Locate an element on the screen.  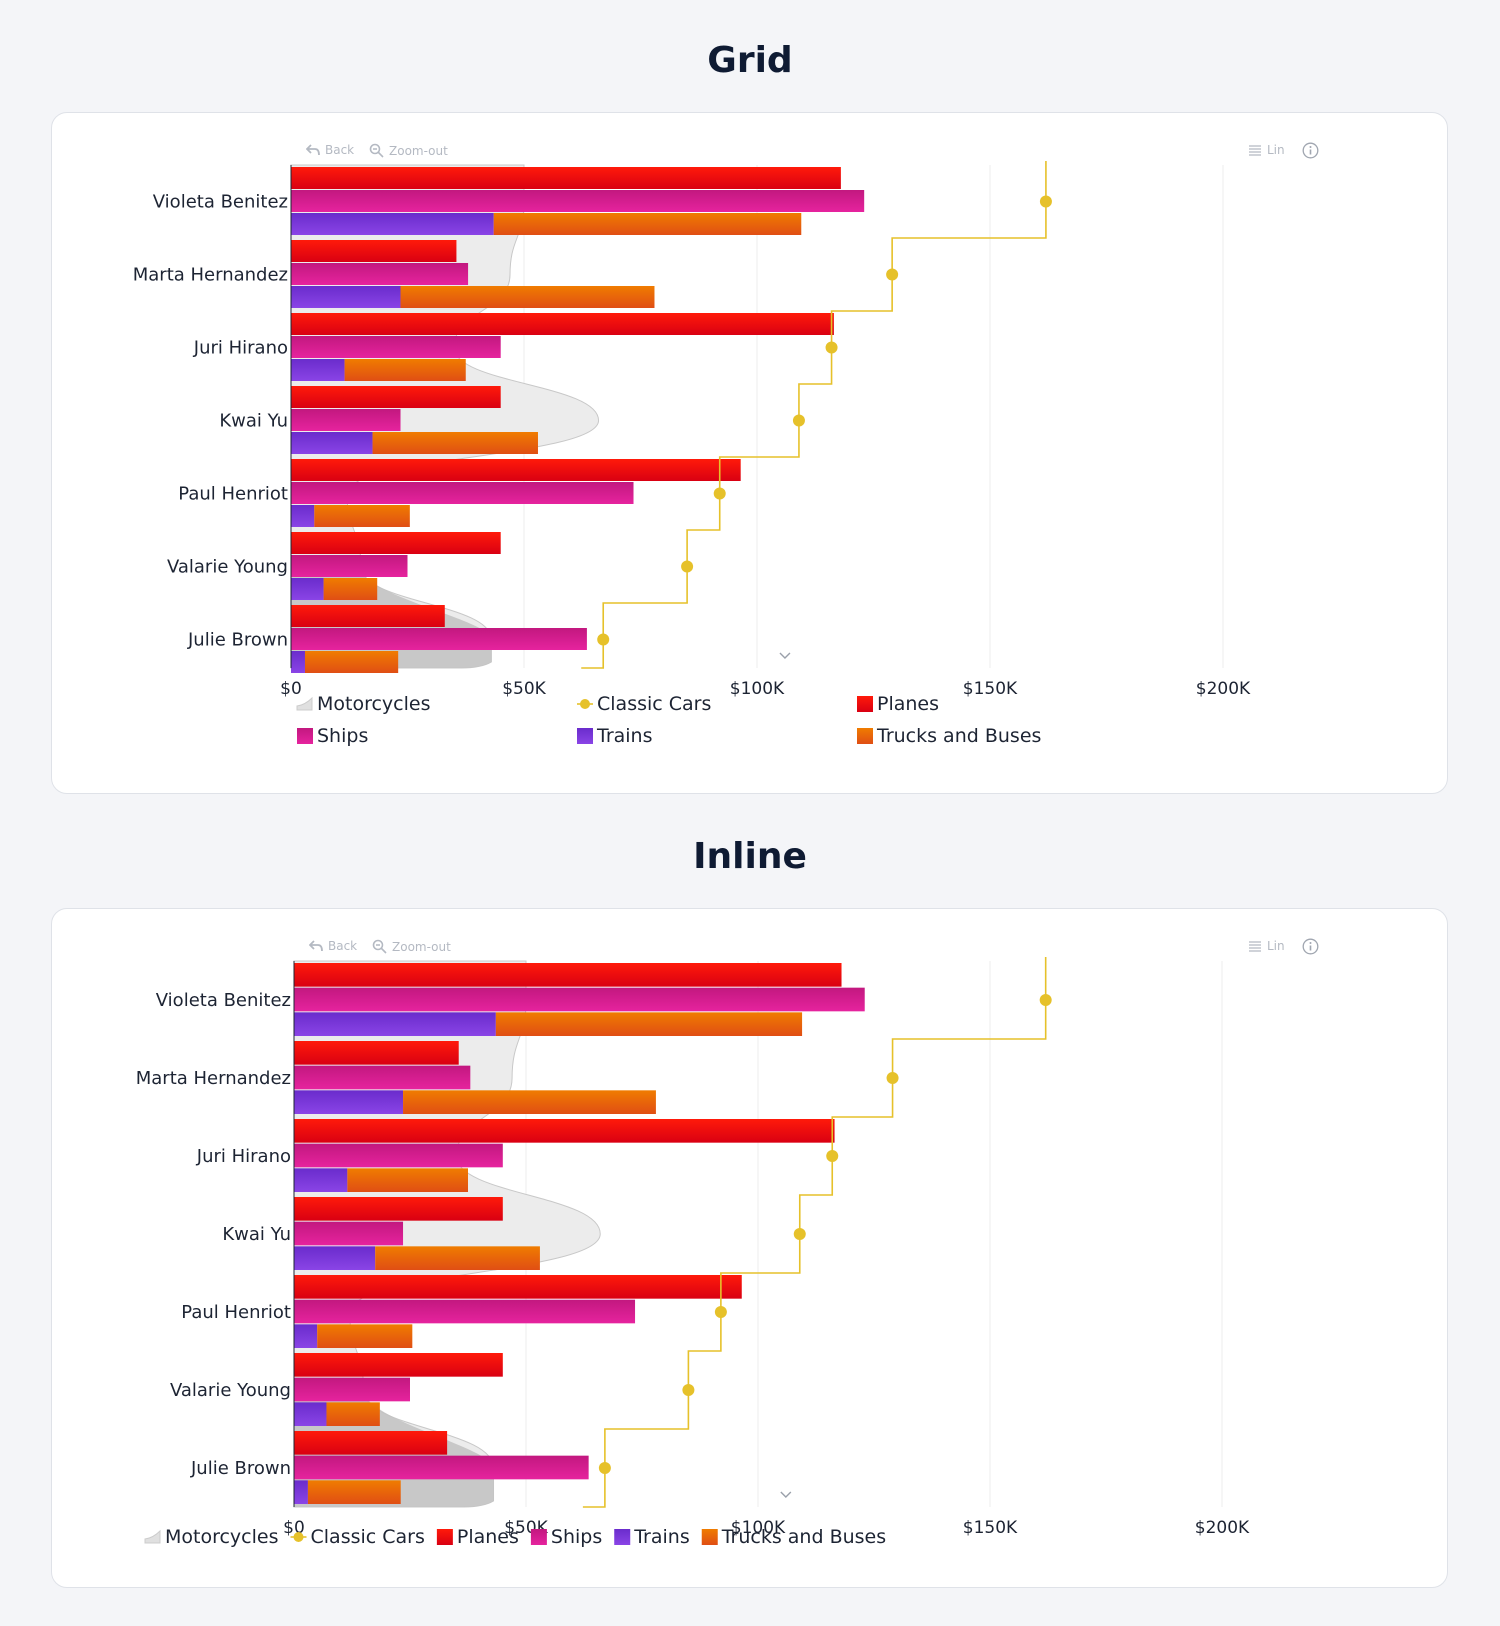
bar-ships-julie-brown is located at coordinates (439, 639).